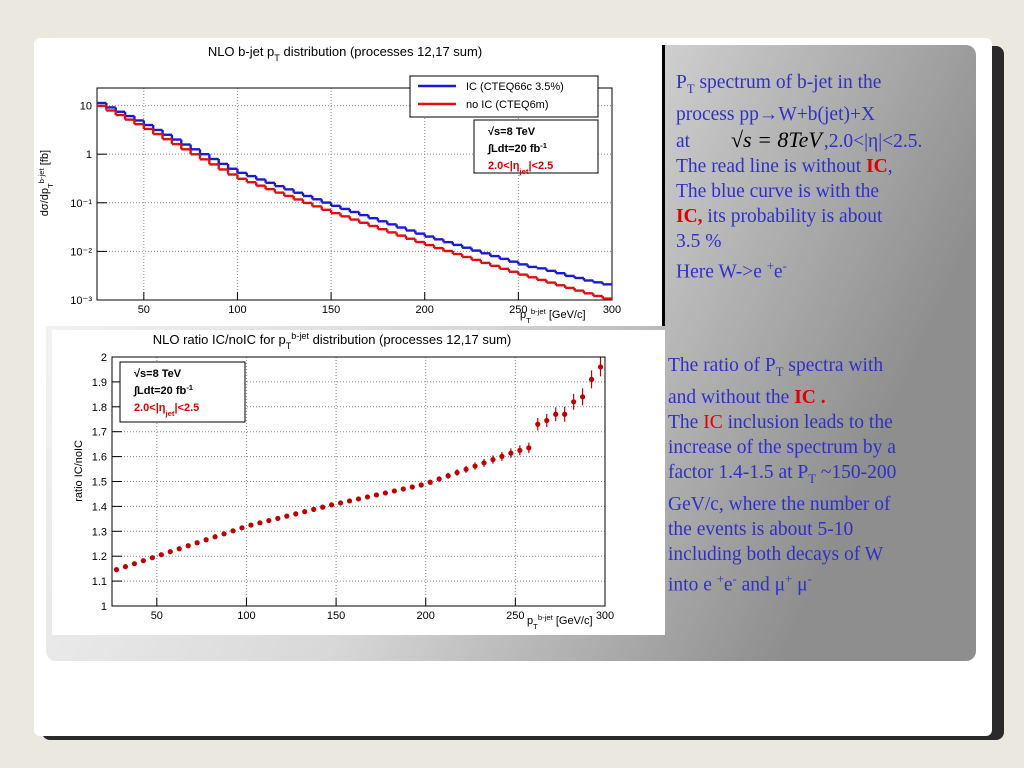 This screenshot has height=768, width=1024. What do you see at coordinates (799, 241) in the screenshot?
I see `text-line: 3.5 %` at bounding box center [799, 241].